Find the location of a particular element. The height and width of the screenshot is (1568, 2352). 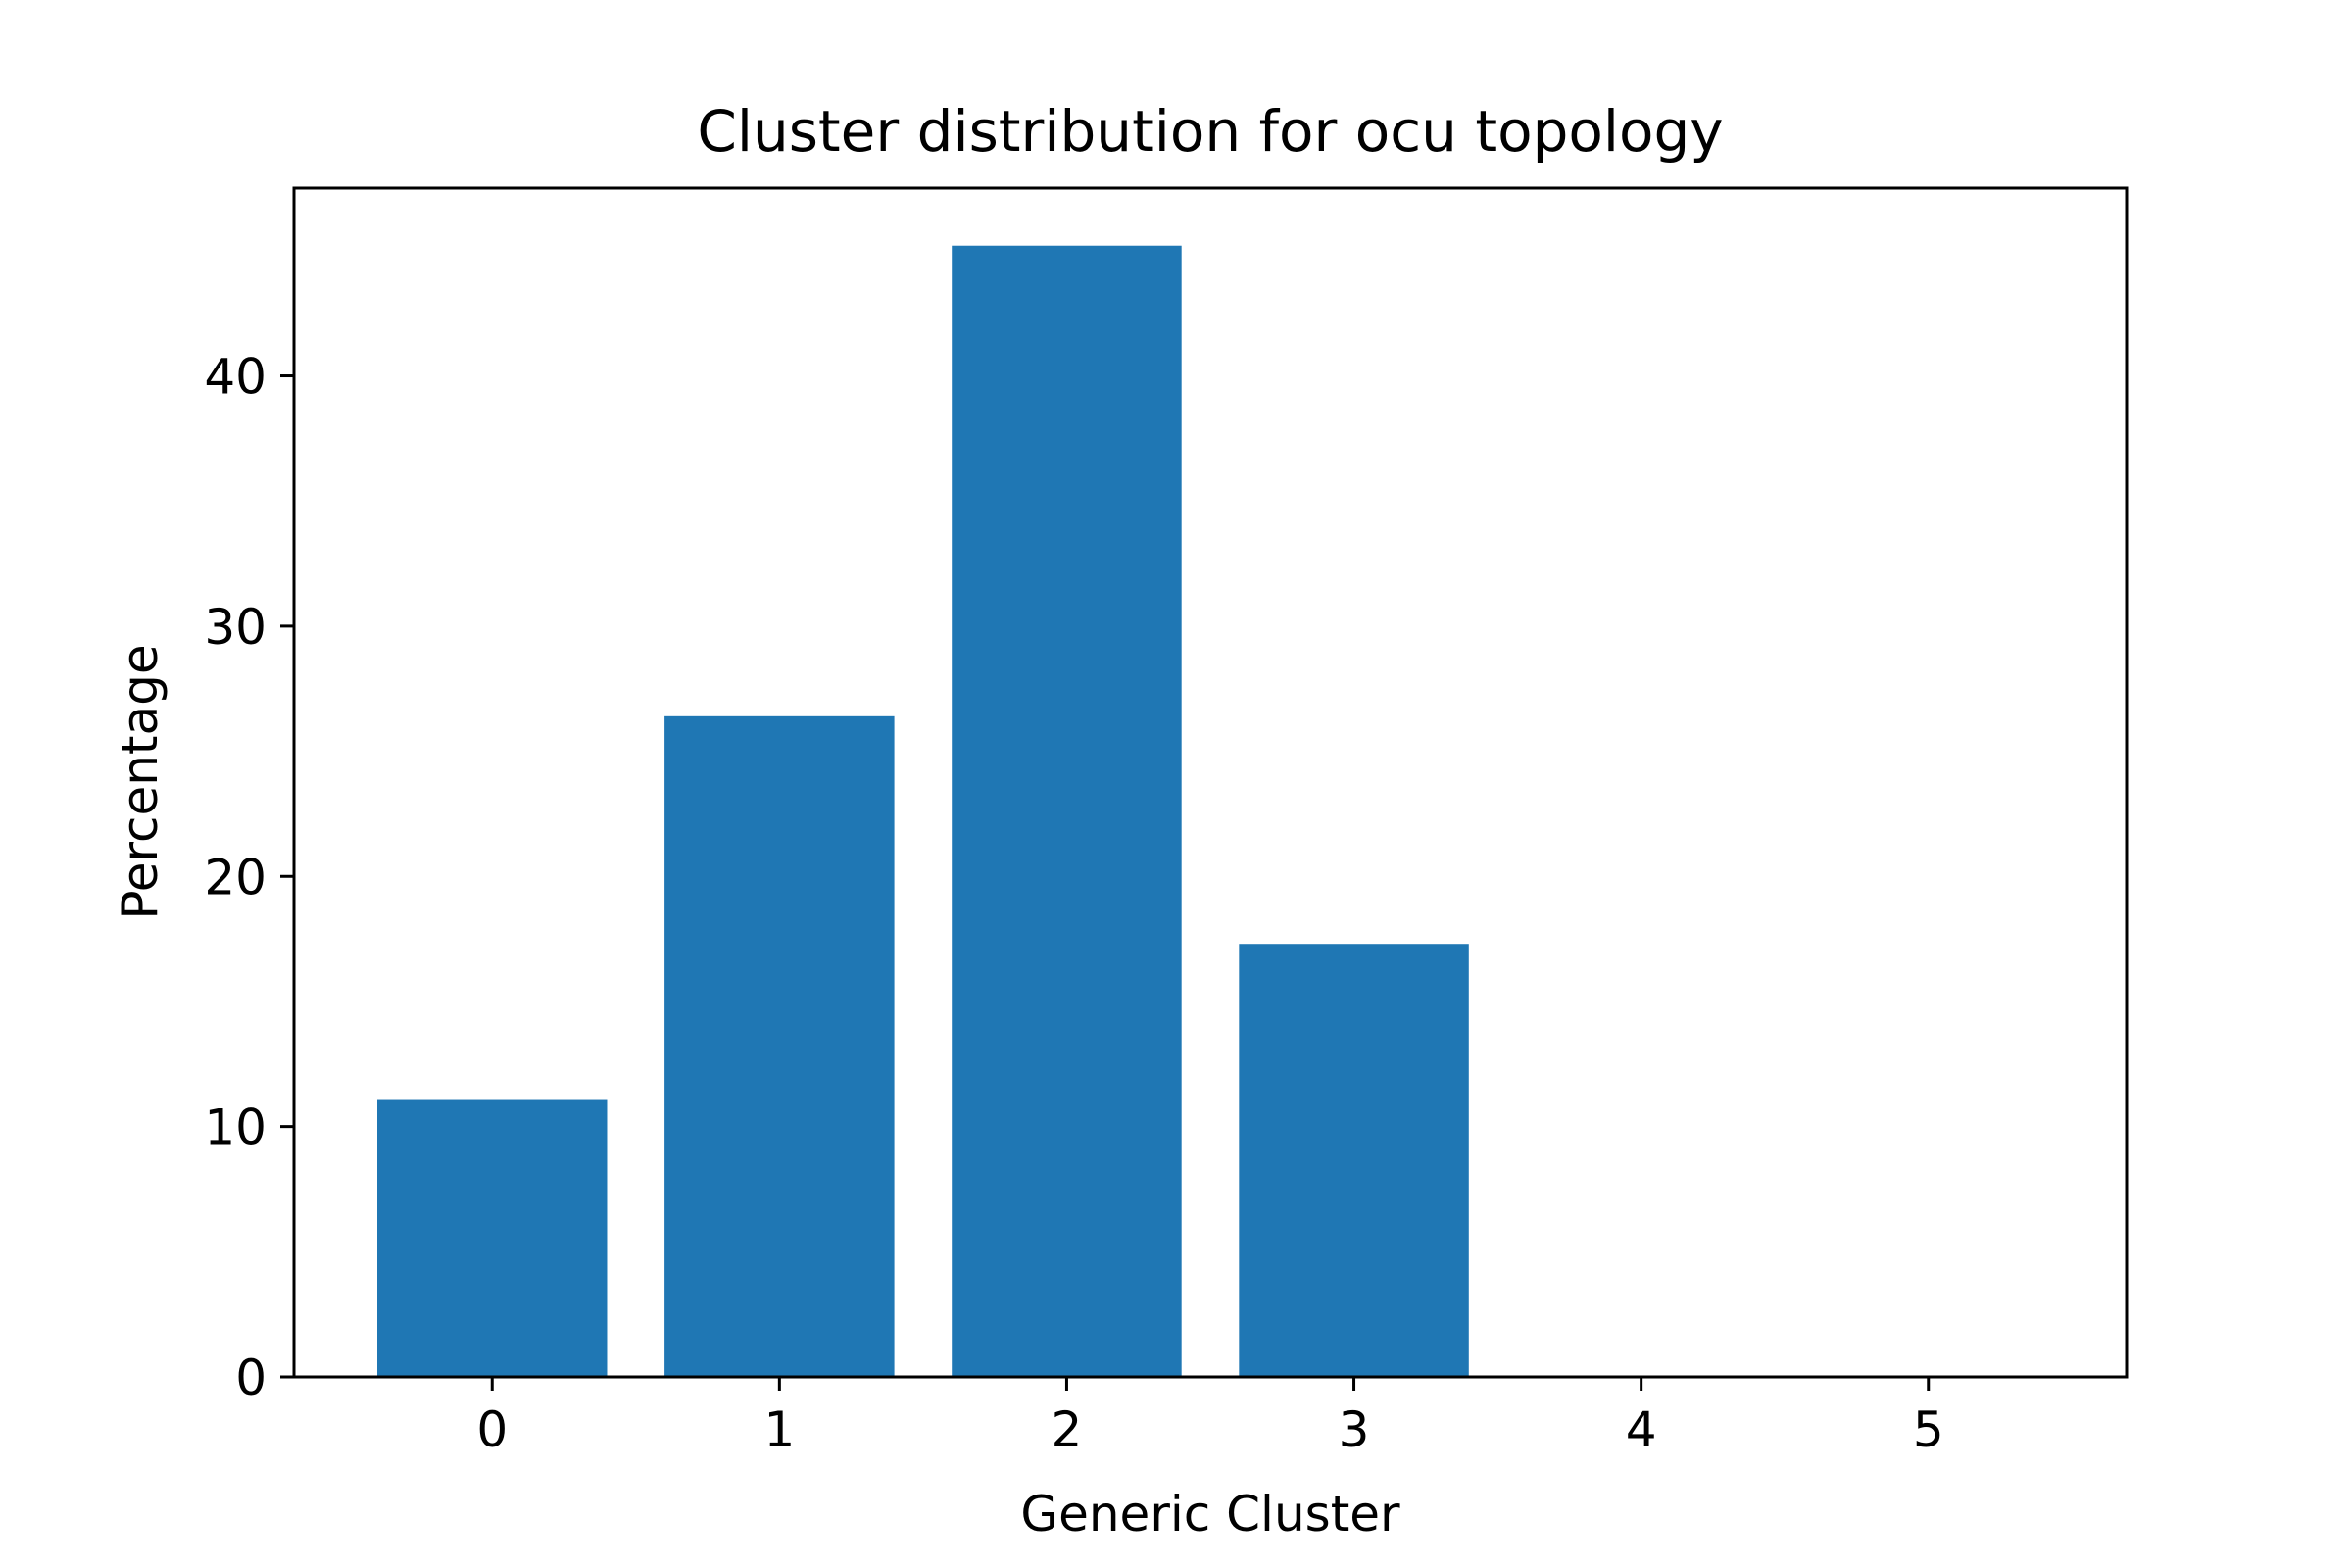

y-tick-label-20: 20 is located at coordinates (235, 877).